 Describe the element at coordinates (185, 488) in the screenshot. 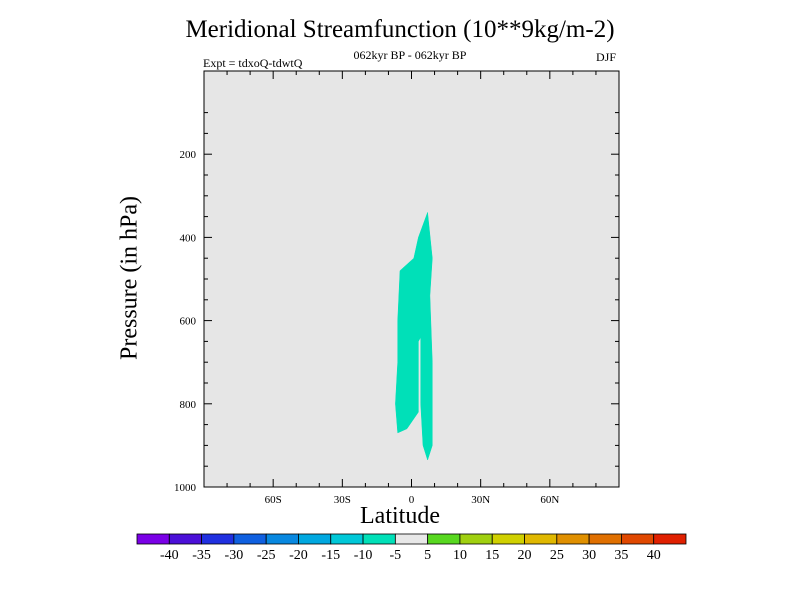

I see `y-tick-label: 1000` at that location.